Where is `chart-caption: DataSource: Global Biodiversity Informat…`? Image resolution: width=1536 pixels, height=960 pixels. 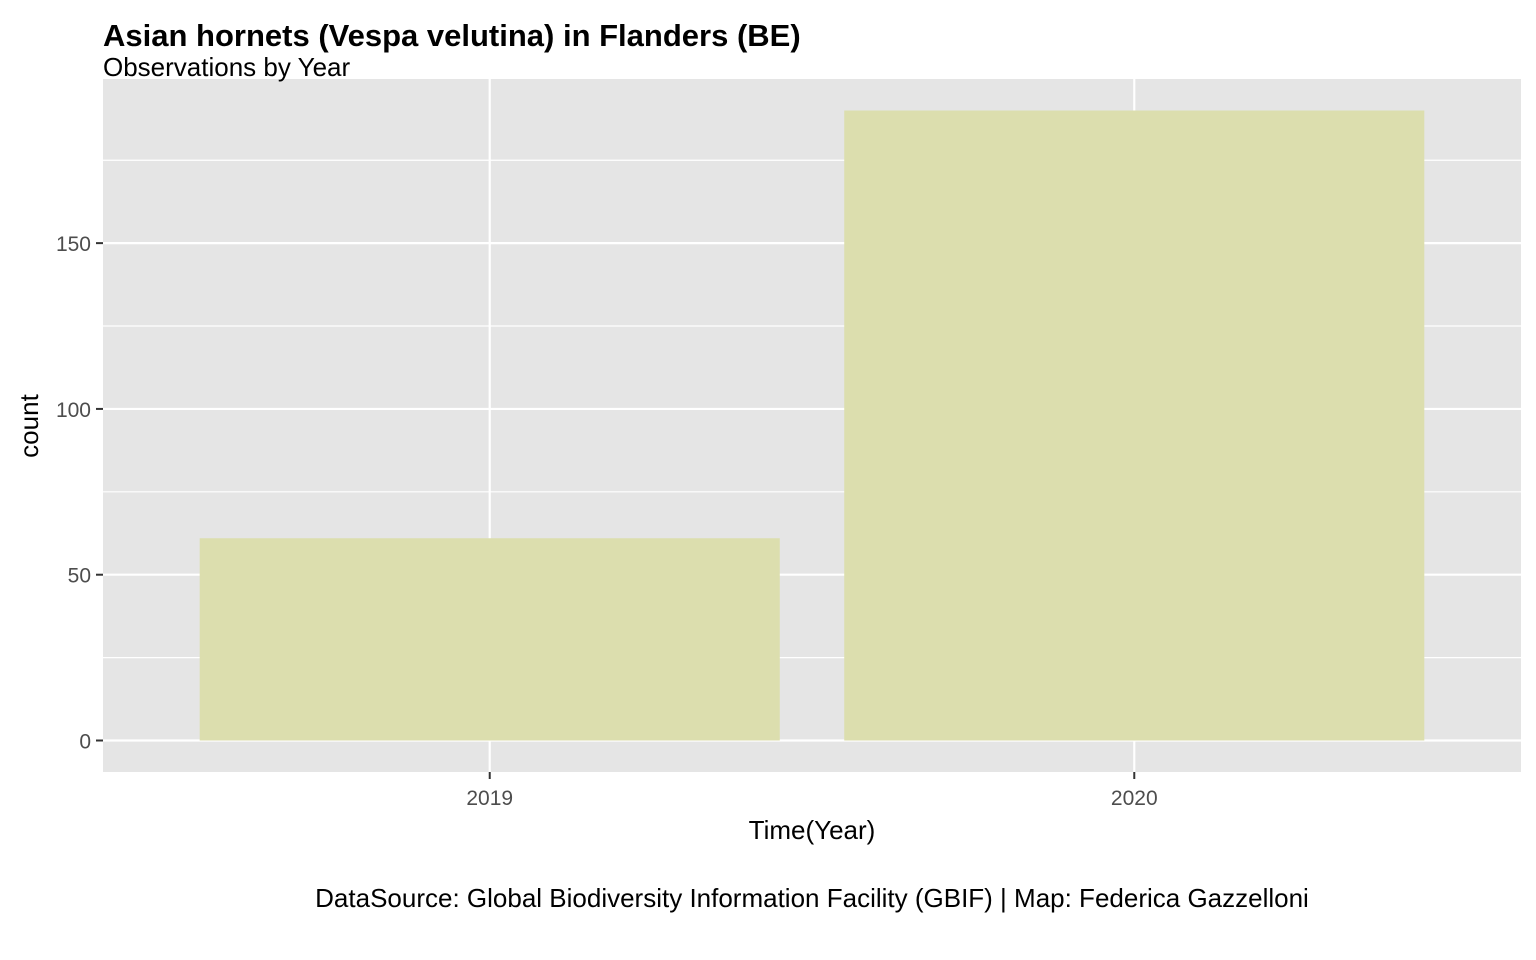
chart-caption: DataSource: Global Biodiversity Informat… is located at coordinates (812, 898).